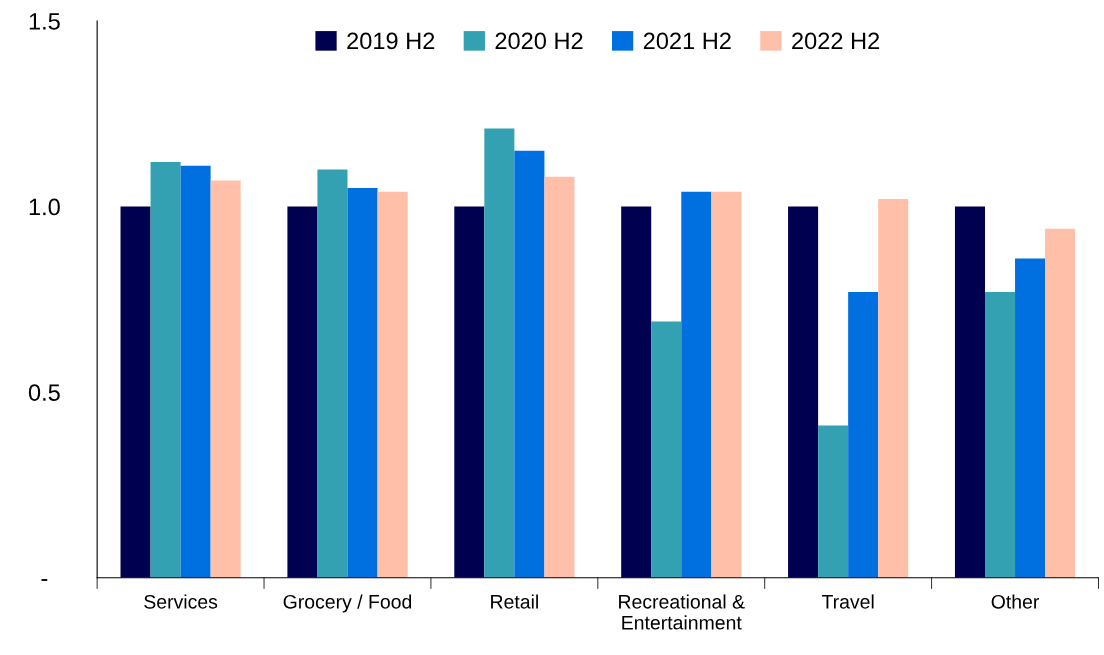  What do you see at coordinates (687, 41) in the screenshot?
I see `legend-label: 2021 H2` at bounding box center [687, 41].